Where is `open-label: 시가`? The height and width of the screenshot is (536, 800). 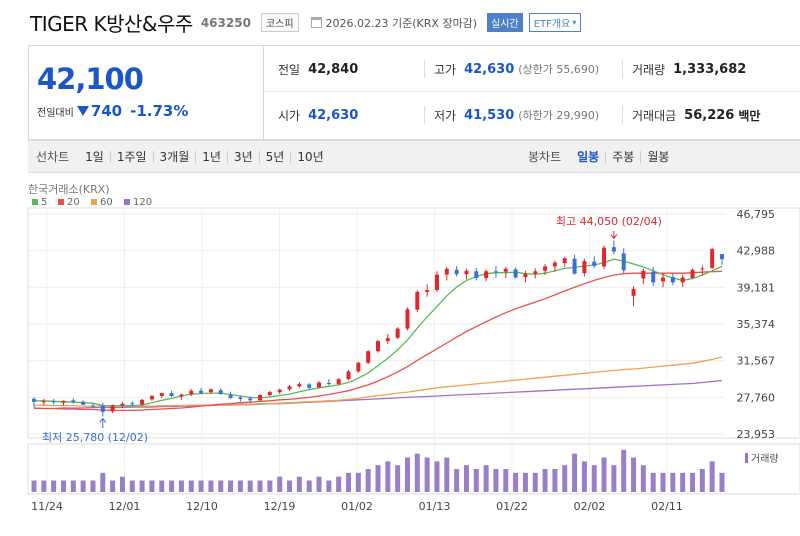
open-label: 시가 is located at coordinates (289, 115).